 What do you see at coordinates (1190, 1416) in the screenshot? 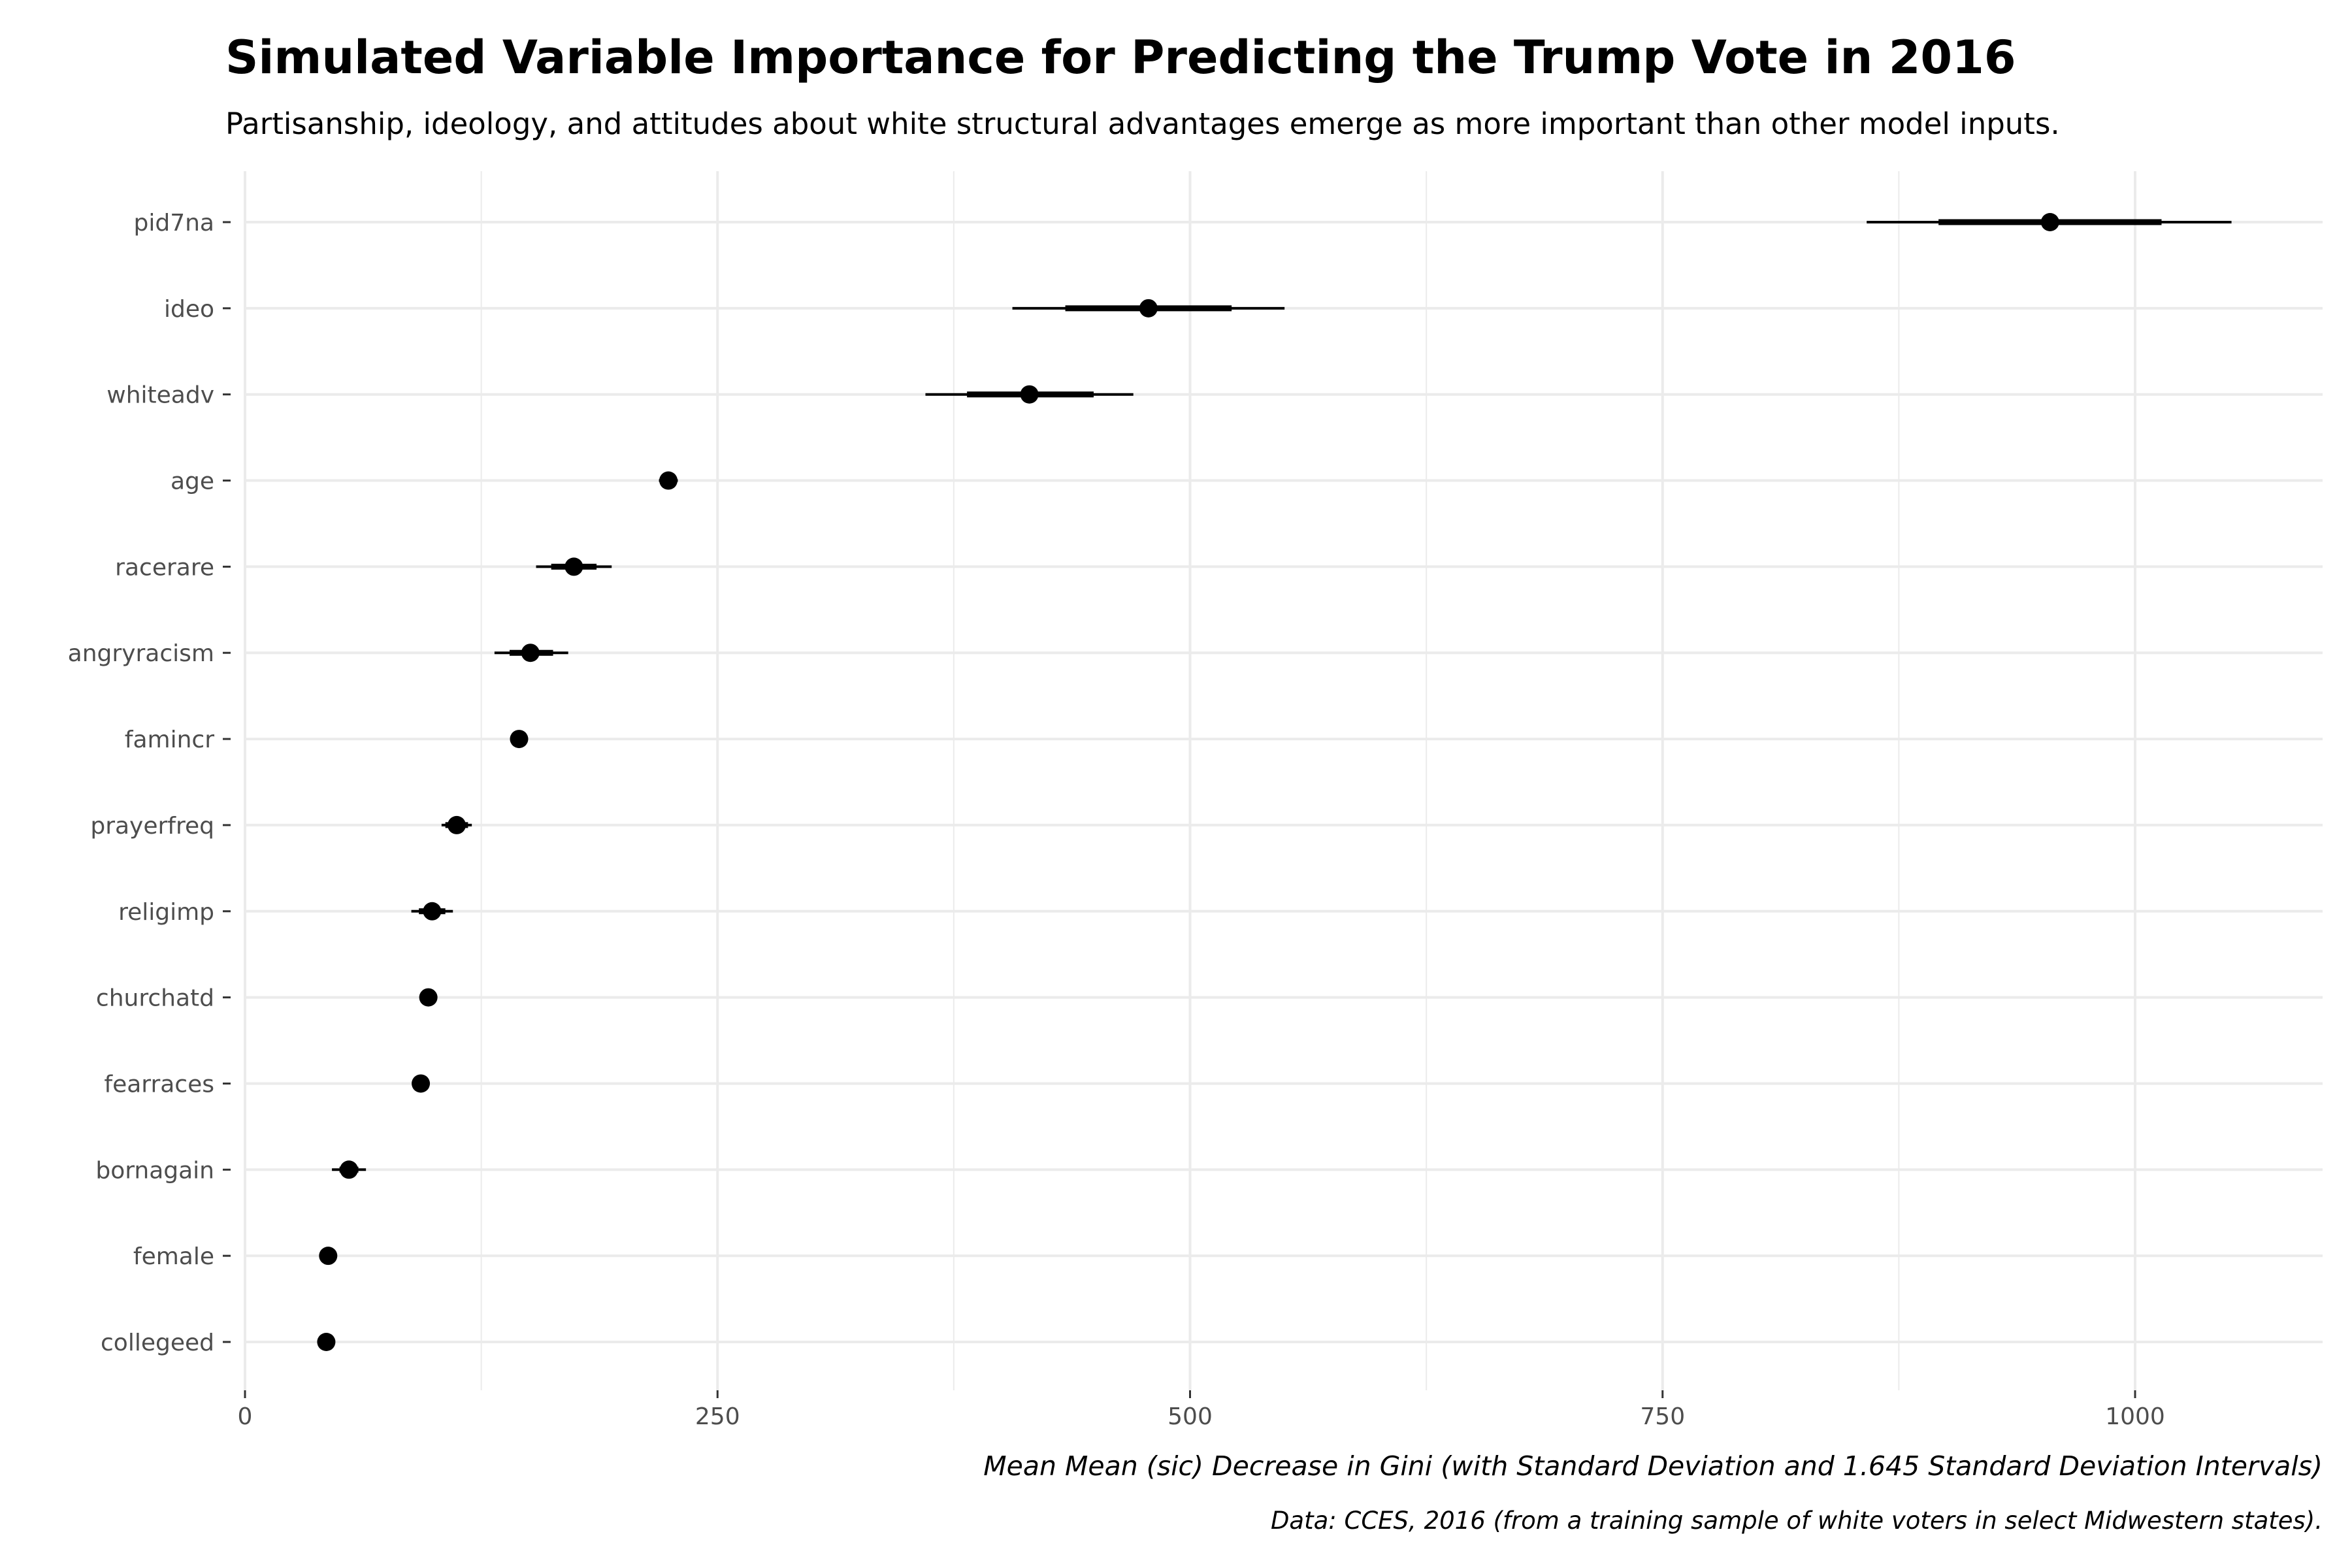
I see `x-tick-label: 500` at bounding box center [1190, 1416].